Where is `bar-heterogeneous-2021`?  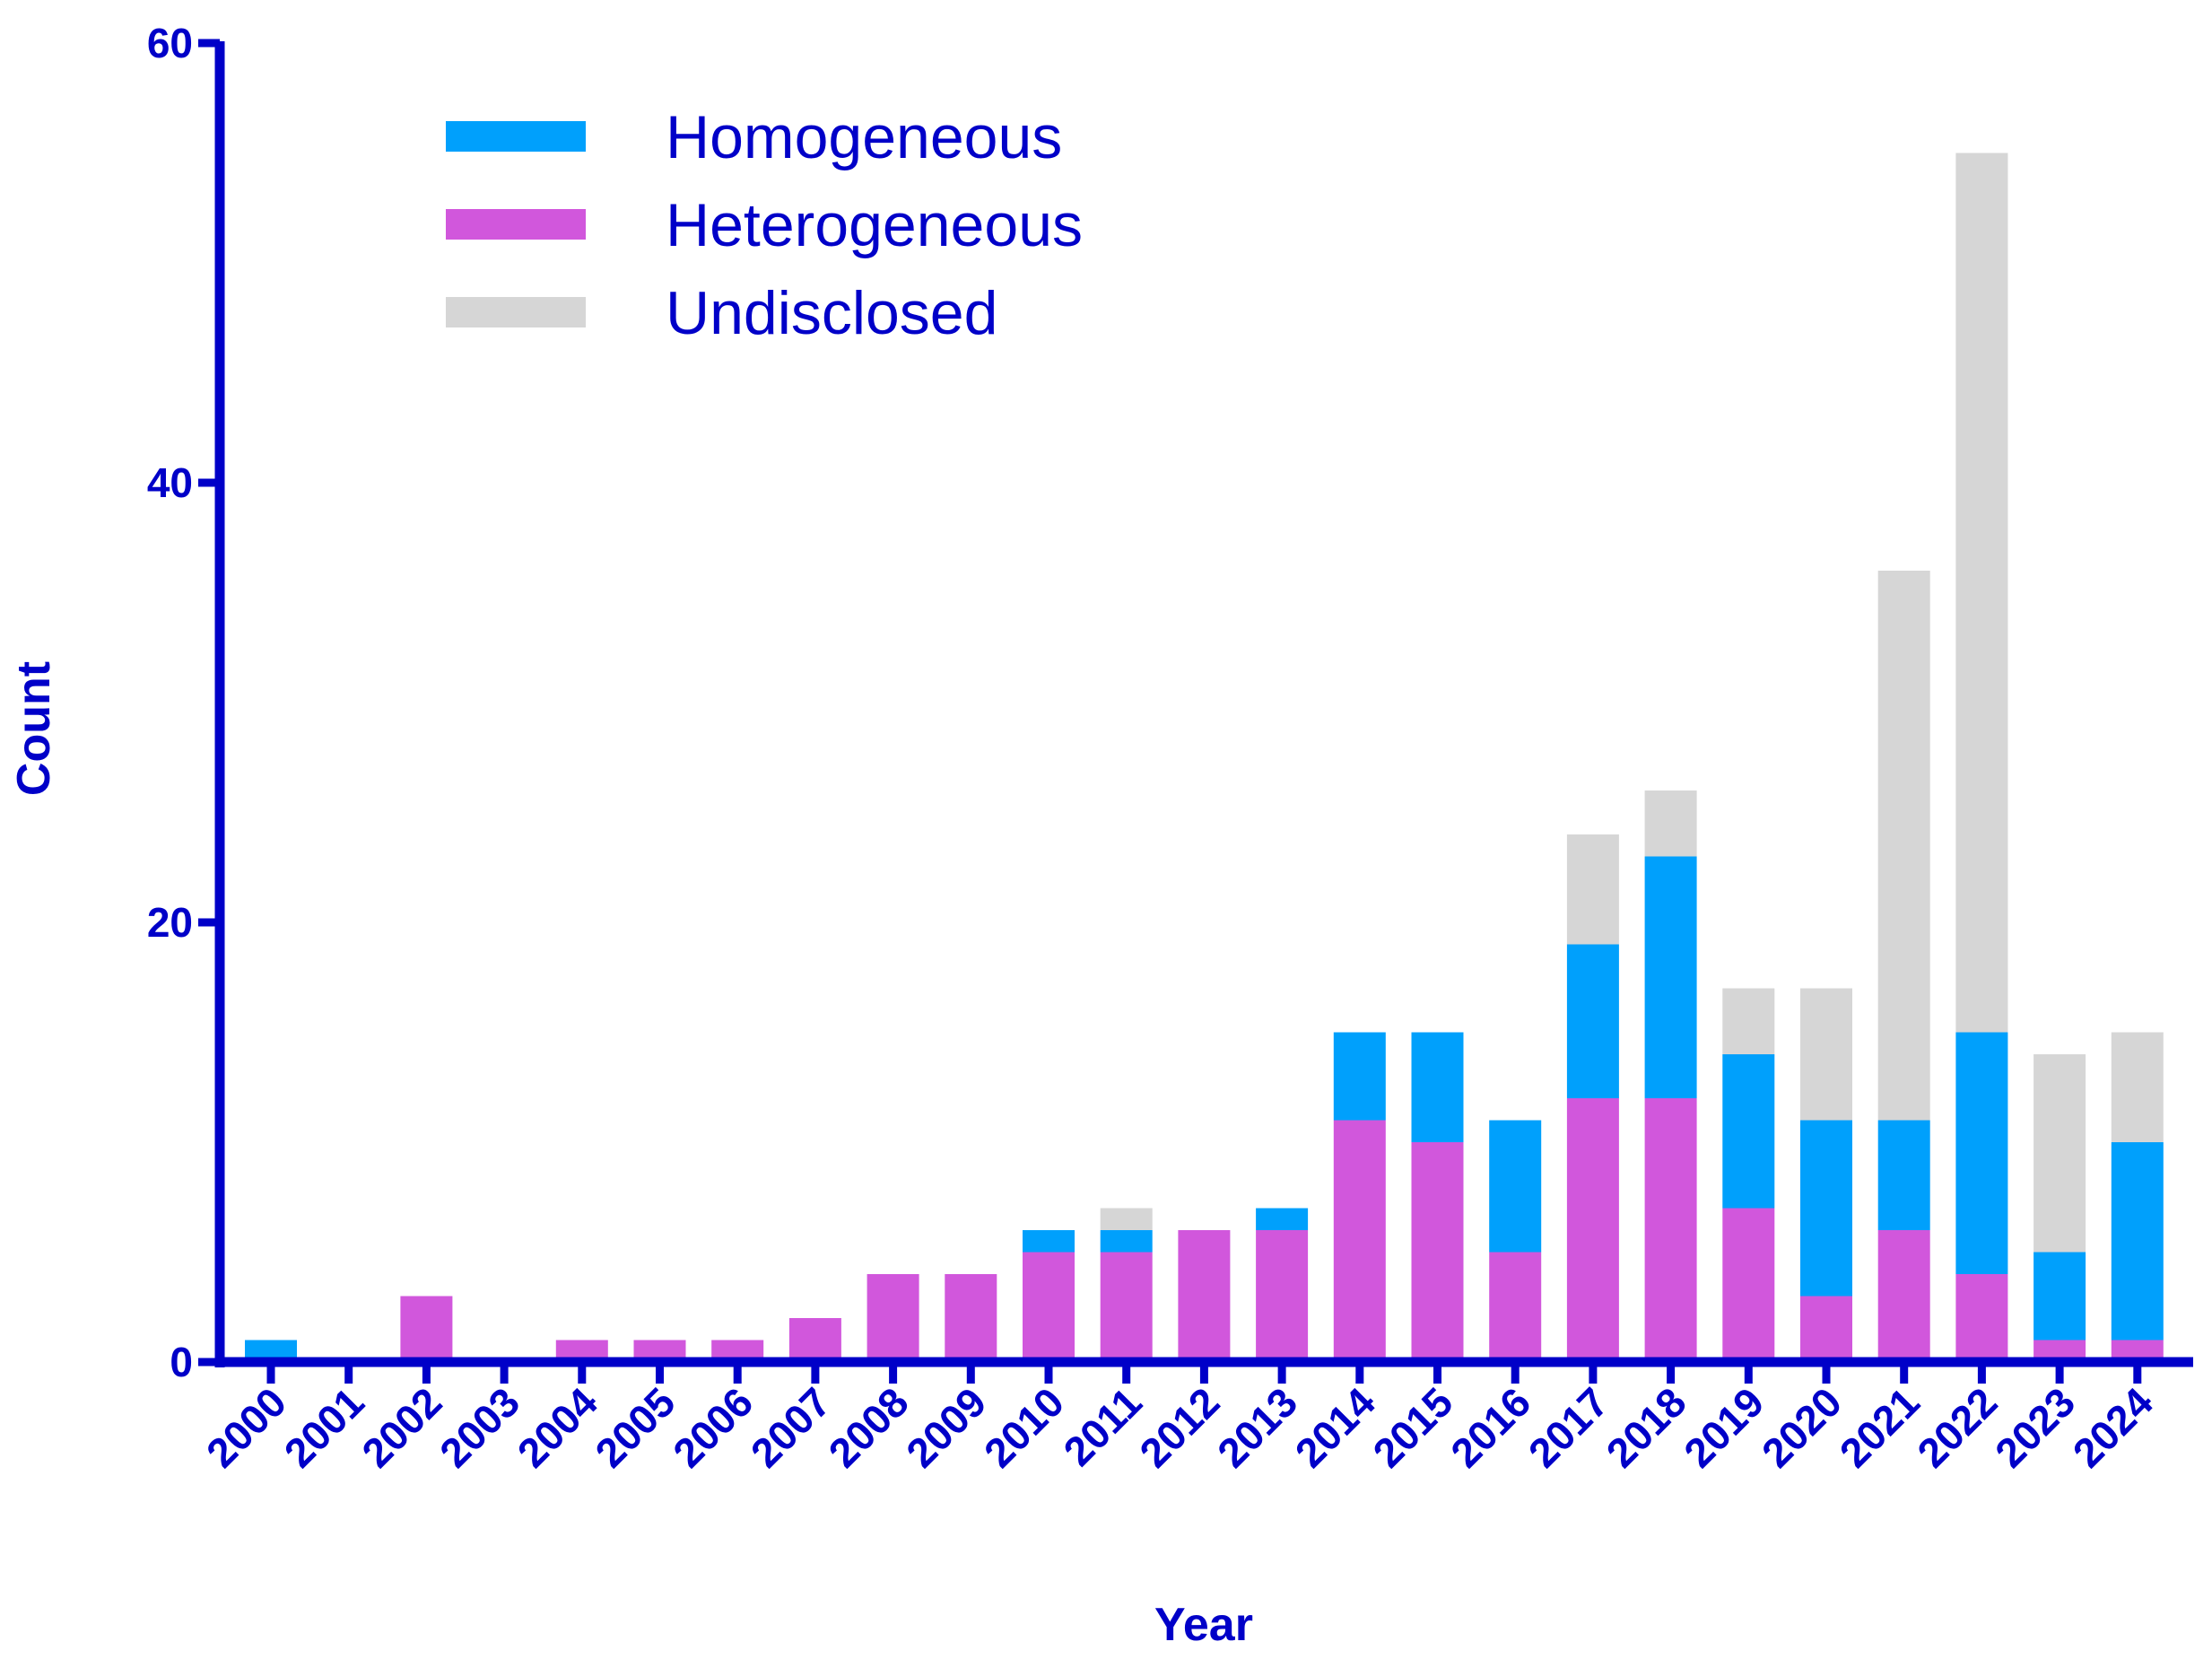
bar-heterogeneous-2021 is located at coordinates (1904, 1296).